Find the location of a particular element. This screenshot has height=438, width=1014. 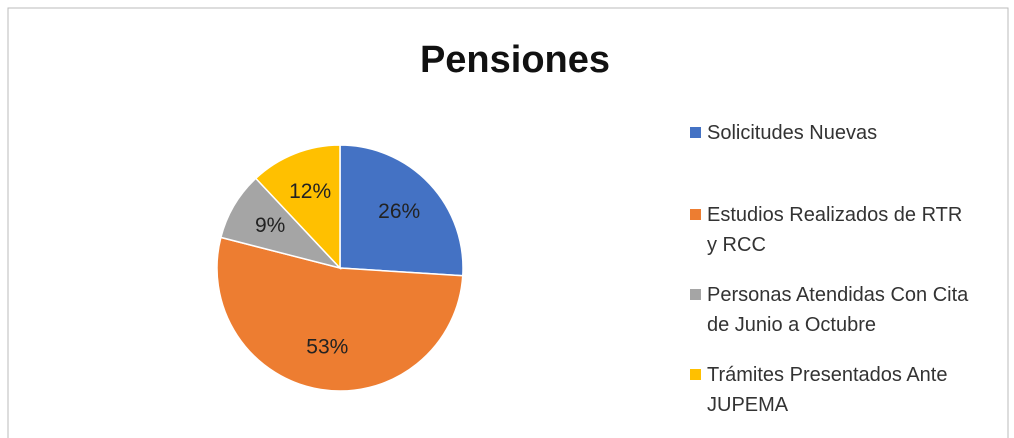

legend-item: Trámites Presentados Ante JUPEMA is located at coordinates (833, 390).